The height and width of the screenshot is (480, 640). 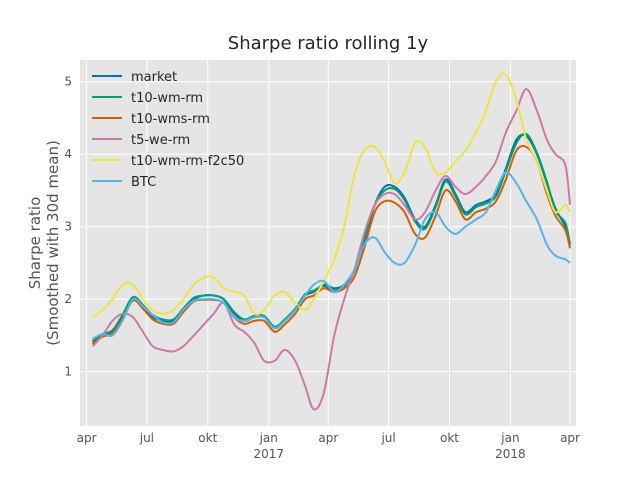 What do you see at coordinates (53, 243) in the screenshot?
I see `y-axis-label-sub: (Smoothed with 30d mean)` at bounding box center [53, 243].